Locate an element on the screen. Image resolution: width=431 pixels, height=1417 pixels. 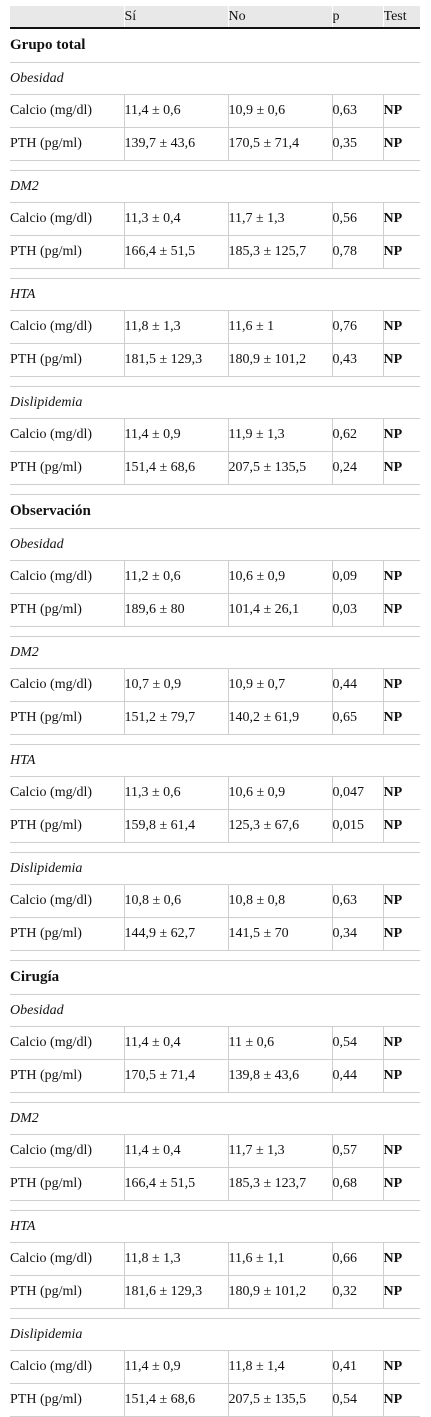
group-row: Cirugía is located at coordinates (215, 977).